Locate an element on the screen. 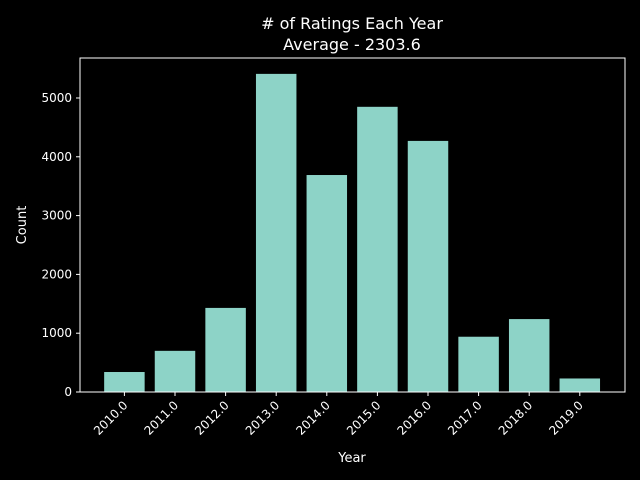 The width and height of the screenshot is (640, 480). bar-2018.0 is located at coordinates (529, 355).